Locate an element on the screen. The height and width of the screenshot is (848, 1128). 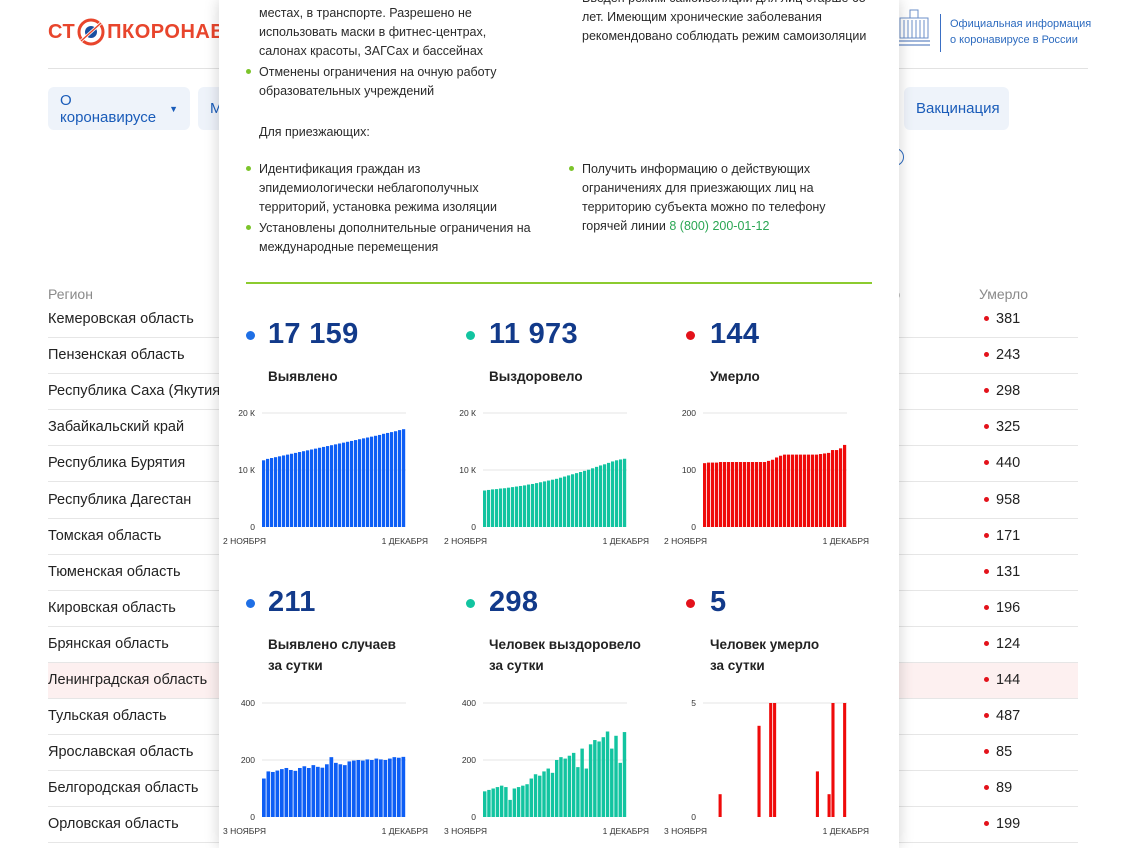
region-name: Пензенская область is located at coordinates (116, 355).